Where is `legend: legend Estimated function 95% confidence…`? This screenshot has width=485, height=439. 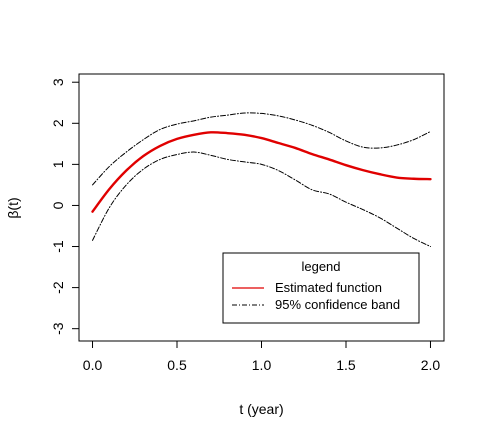
legend: legend Estimated function 95% confidence… is located at coordinates (321, 288).